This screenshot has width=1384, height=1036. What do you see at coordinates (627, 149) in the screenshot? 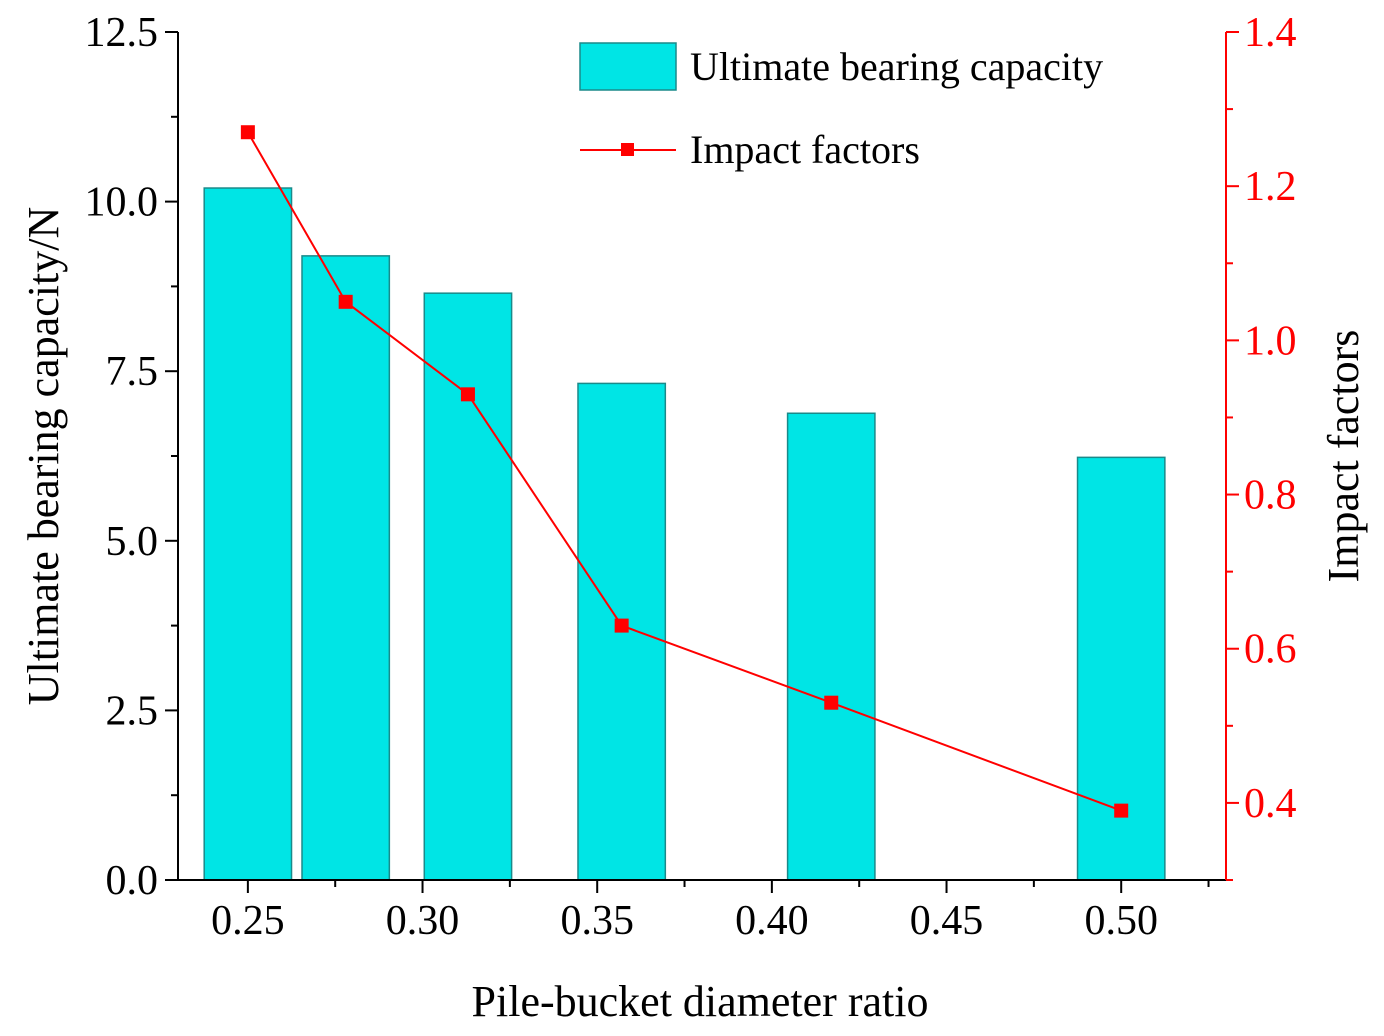
I see `legend-marker-swatch` at bounding box center [627, 149].